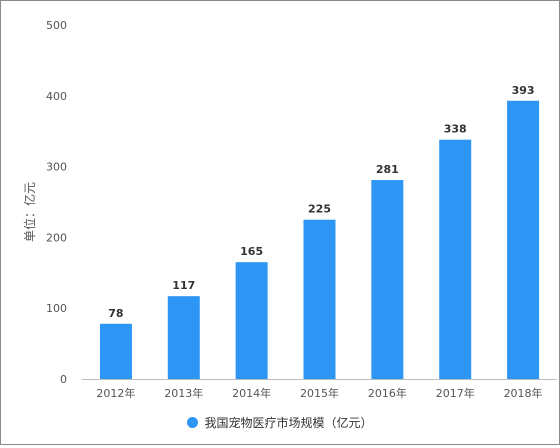  What do you see at coordinates (251, 393) in the screenshot?
I see `x-tick-label: 2014年` at bounding box center [251, 393].